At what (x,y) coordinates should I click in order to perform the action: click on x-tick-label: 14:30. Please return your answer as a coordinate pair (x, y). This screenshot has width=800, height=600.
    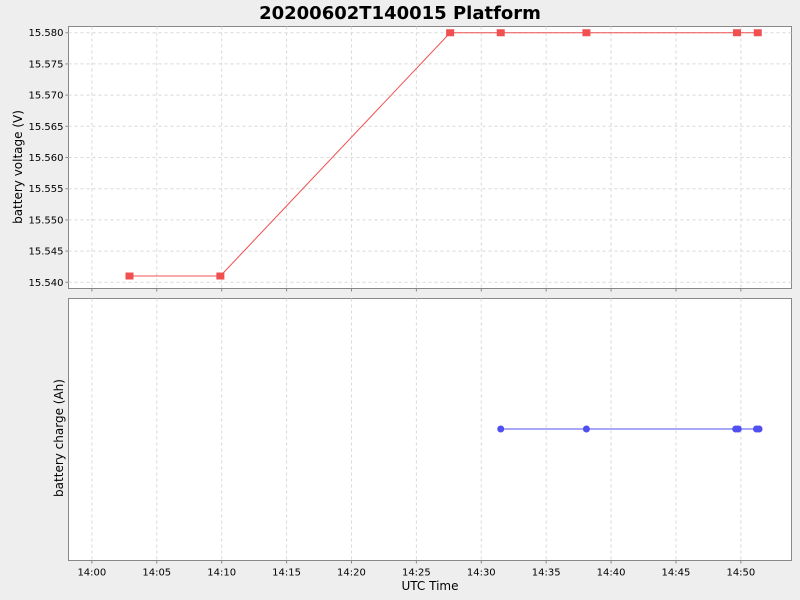
    Looking at the image, I should click on (481, 573).